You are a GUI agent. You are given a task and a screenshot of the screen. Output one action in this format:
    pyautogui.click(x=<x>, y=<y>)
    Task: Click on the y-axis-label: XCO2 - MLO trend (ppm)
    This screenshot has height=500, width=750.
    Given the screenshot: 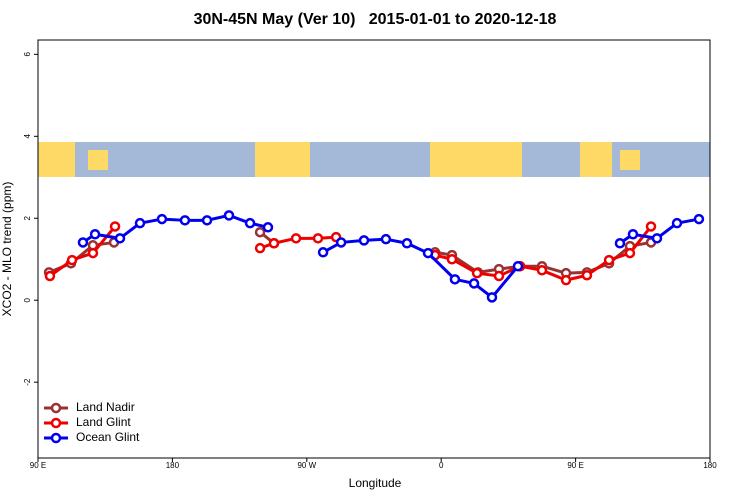 What is the action you would take?
    pyautogui.click(x=7, y=249)
    